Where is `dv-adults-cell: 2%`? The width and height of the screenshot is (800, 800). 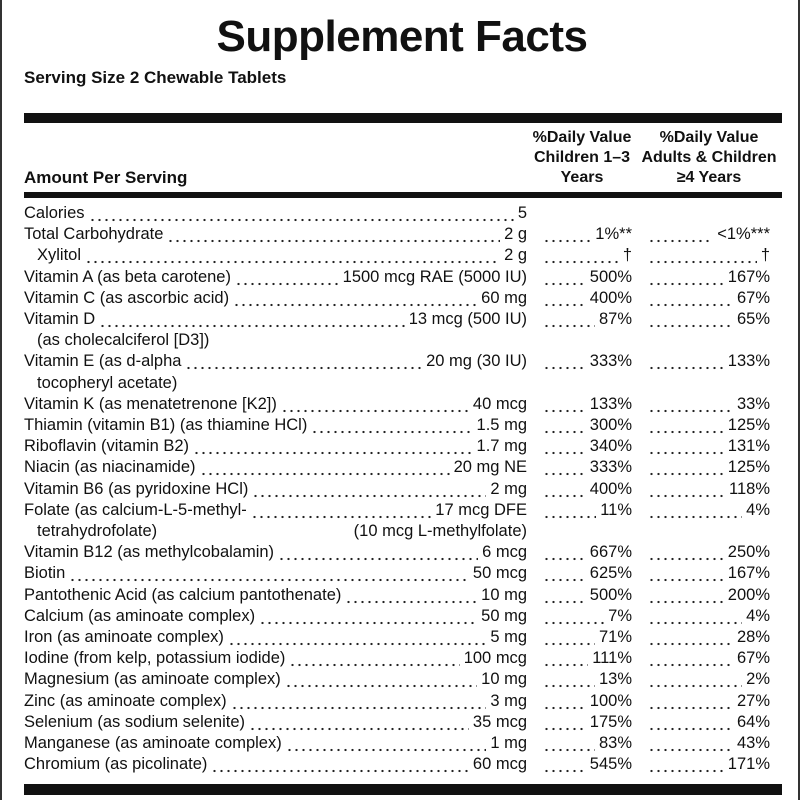
dv-adults-cell: 2% is located at coordinates (701, 680).